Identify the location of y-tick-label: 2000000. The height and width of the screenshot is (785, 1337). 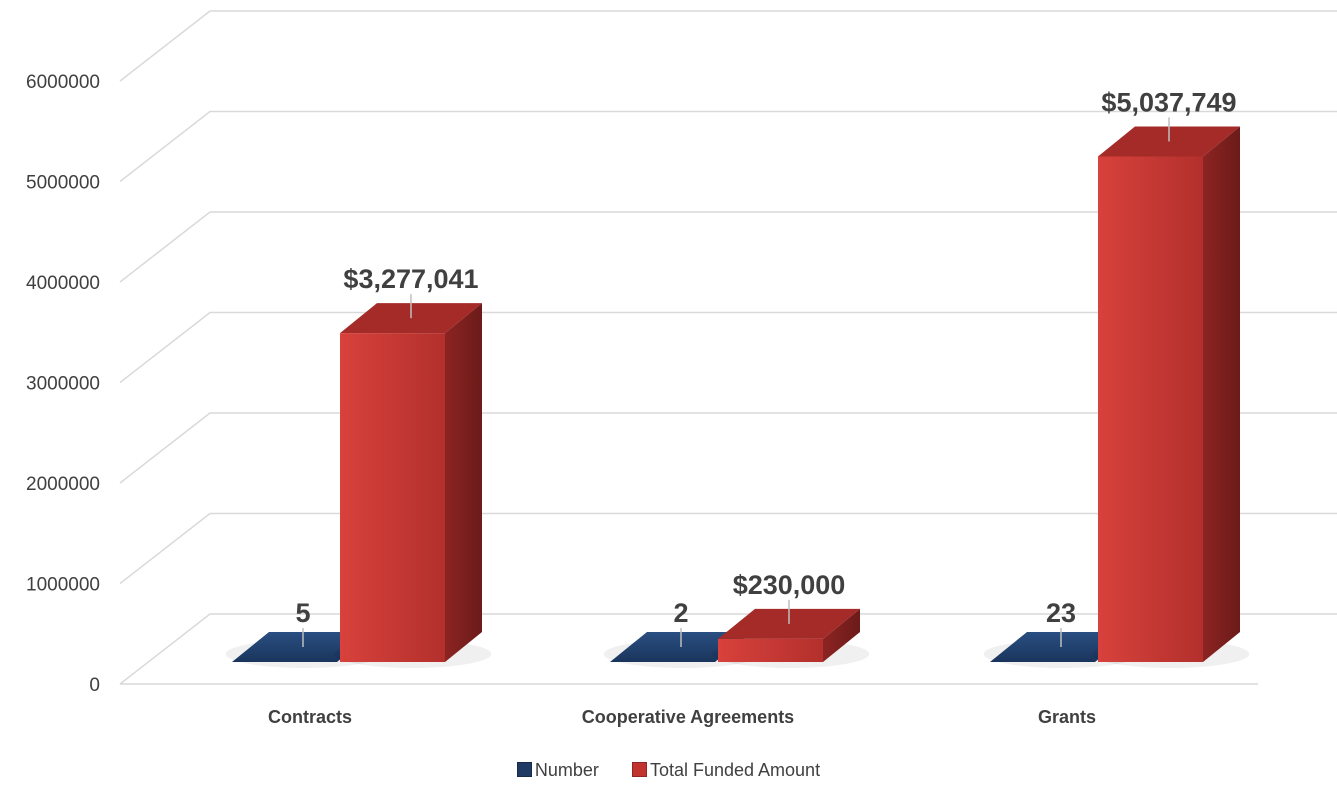
(63, 484).